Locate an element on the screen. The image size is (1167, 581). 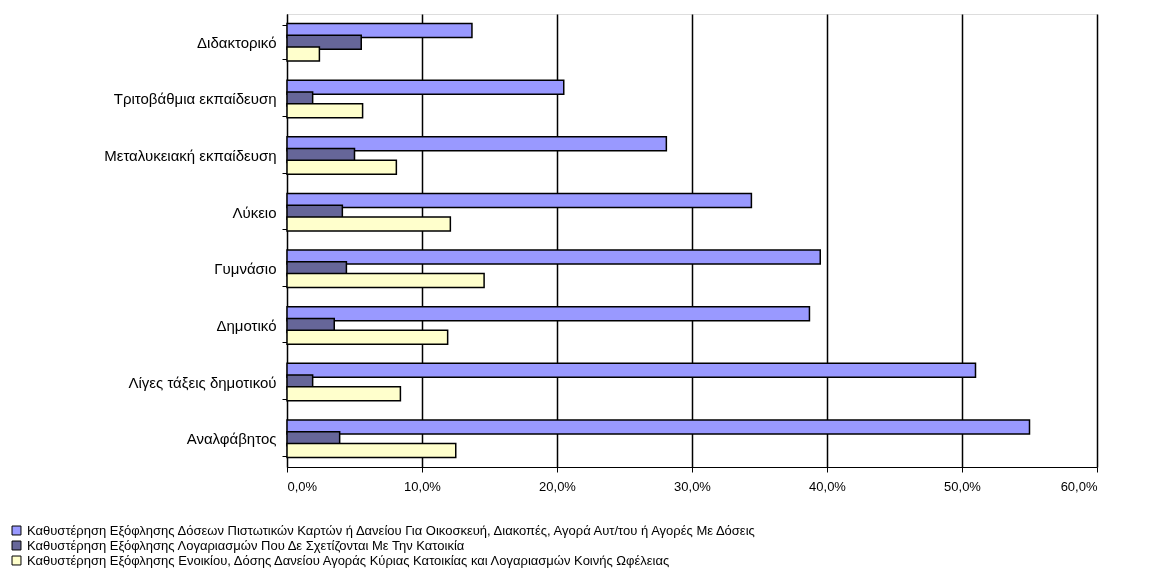
y-tick-label: Διδακτορικό is located at coordinates (237, 42).